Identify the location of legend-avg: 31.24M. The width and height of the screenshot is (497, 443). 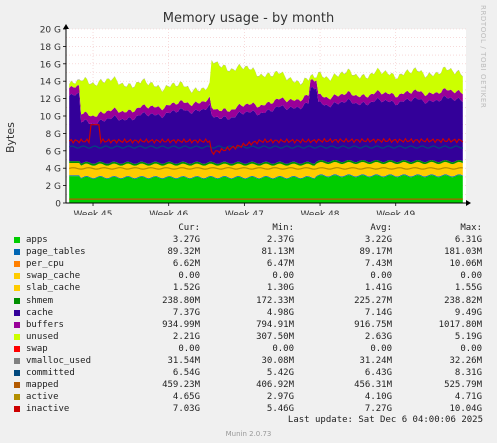
(375, 361).